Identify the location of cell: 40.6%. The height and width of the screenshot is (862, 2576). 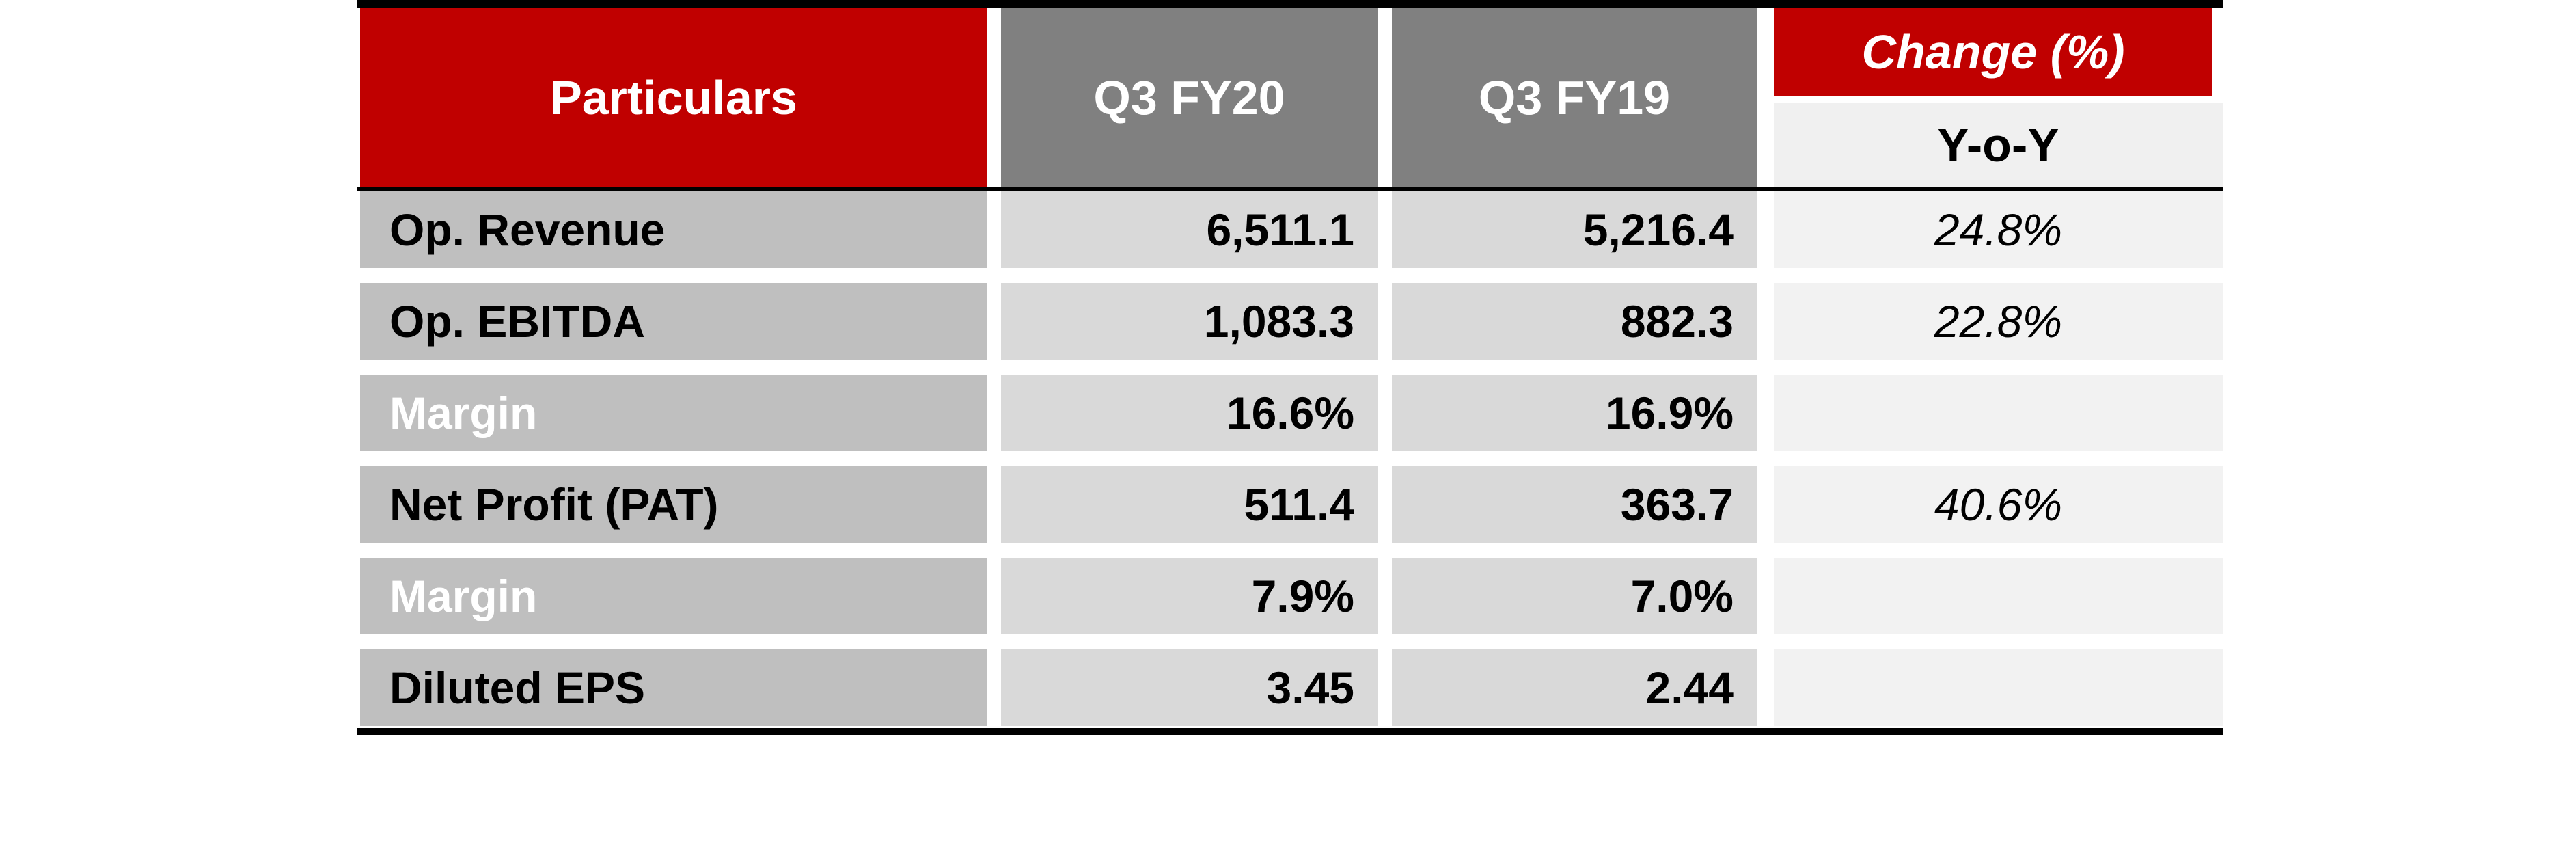
(1998, 504).